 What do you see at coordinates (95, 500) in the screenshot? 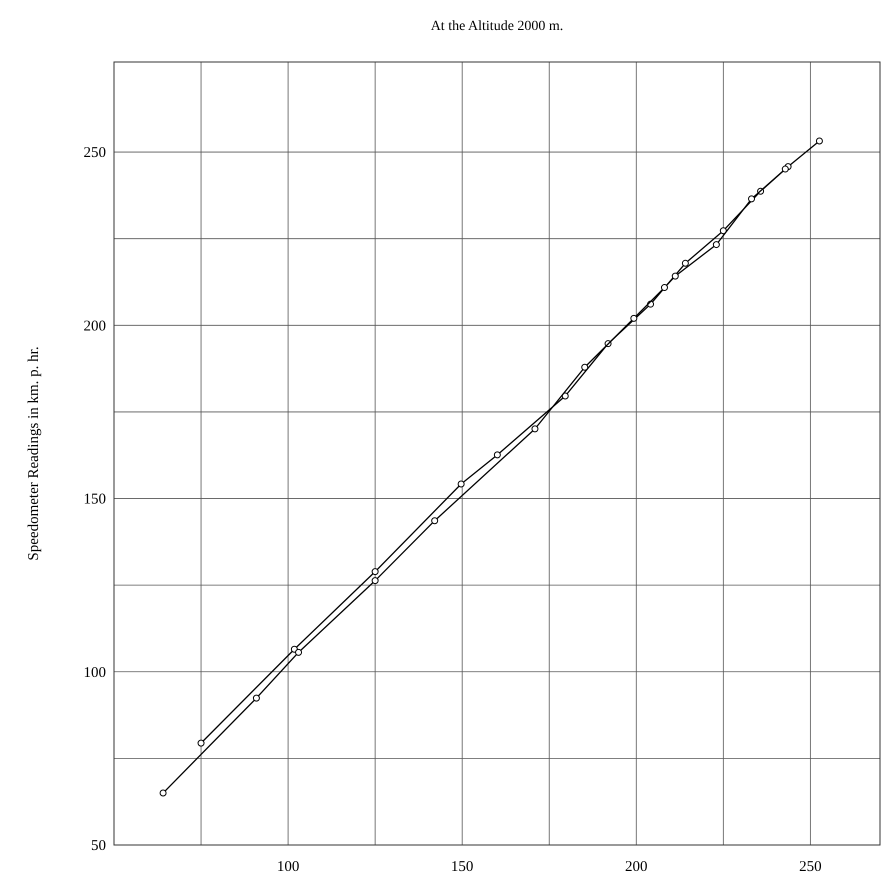
I see `y-tick-label: 150` at bounding box center [95, 500].